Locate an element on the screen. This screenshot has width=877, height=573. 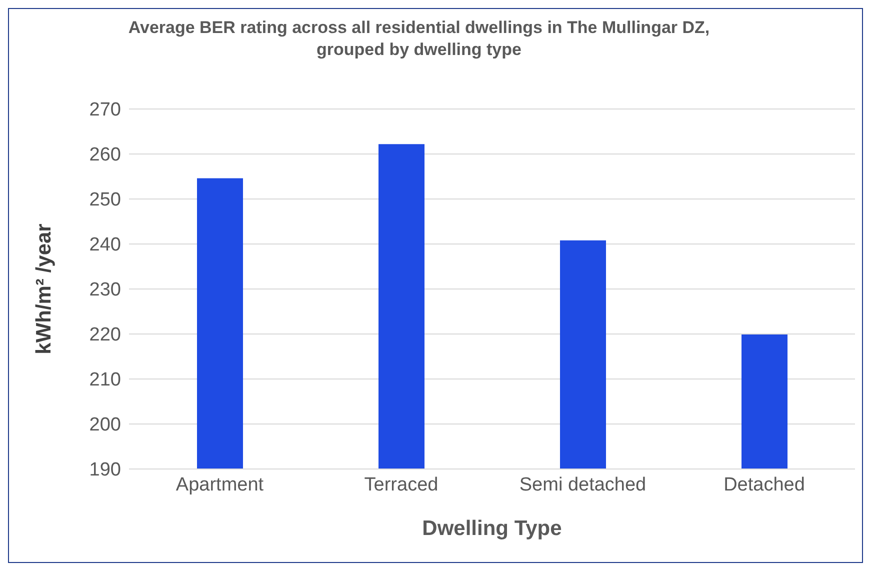
x-tick-label: Terraced is located at coordinates (401, 485).